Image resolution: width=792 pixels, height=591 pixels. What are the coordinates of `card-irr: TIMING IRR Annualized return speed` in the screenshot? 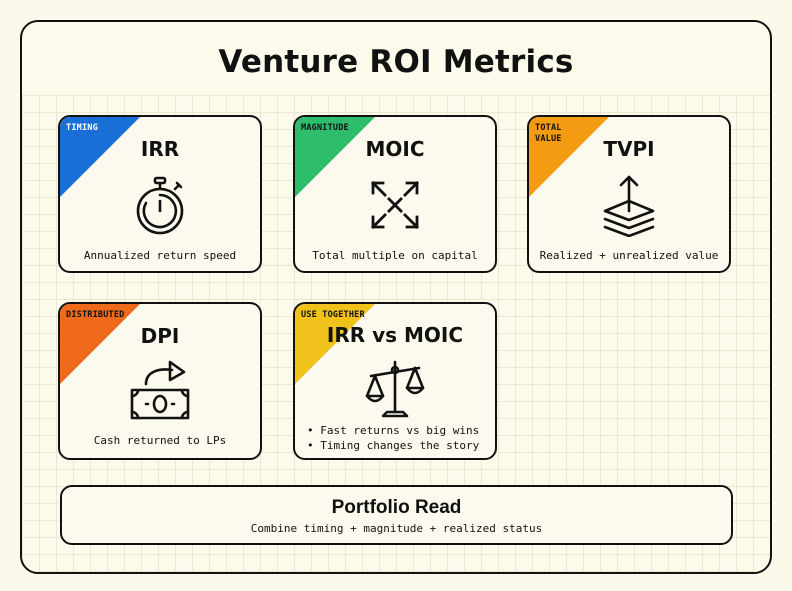 It's located at (160, 194).